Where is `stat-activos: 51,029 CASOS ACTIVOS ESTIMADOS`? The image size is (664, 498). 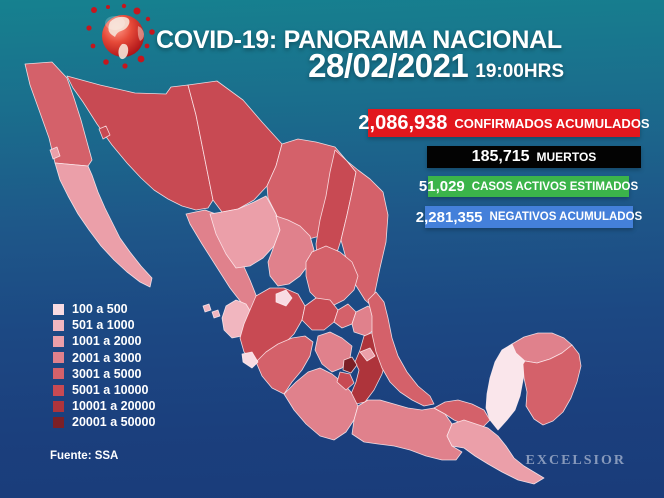 stat-activos: 51,029 CASOS ACTIVOS ESTIMADOS is located at coordinates (528, 186).